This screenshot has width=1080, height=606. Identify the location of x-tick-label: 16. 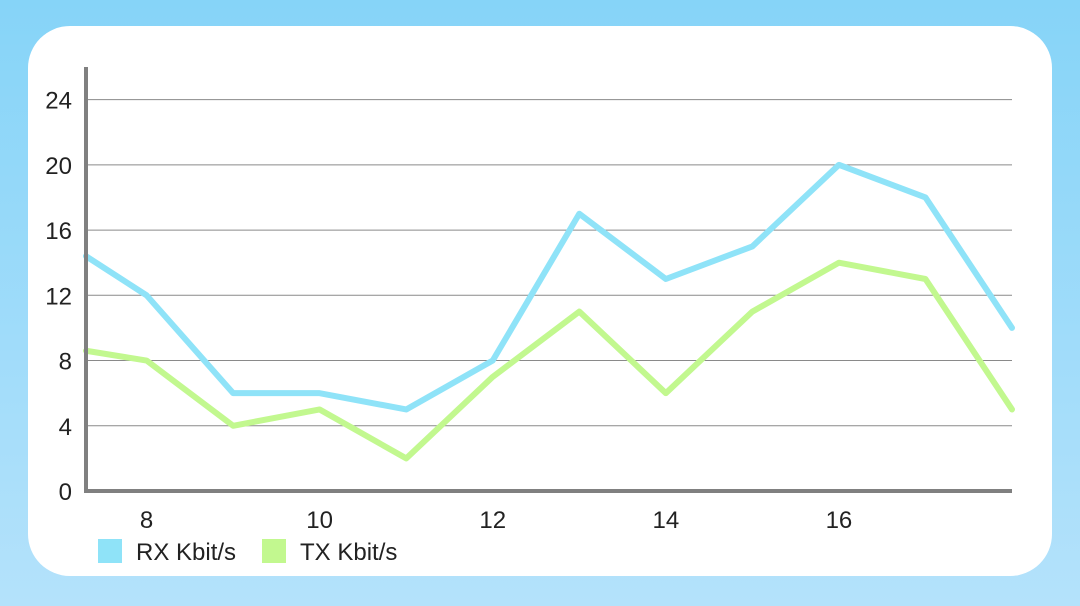
(839, 520).